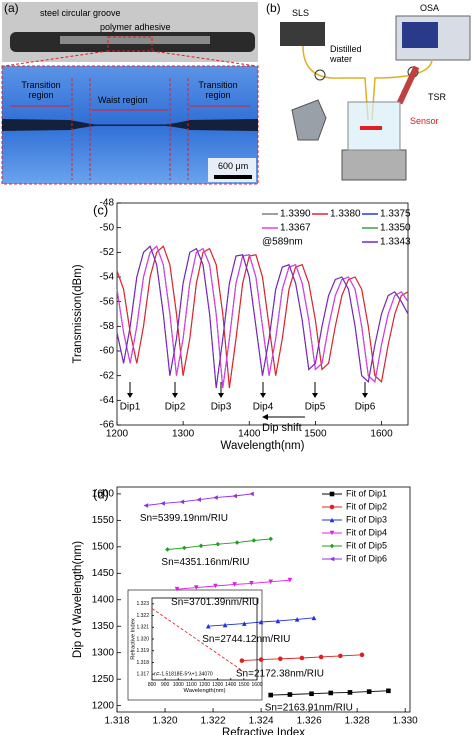 The width and height of the screenshot is (474, 735). Describe the element at coordinates (309, 708) in the screenshot. I see `fit-label: Sn=2163.91nm/RIU` at that location.